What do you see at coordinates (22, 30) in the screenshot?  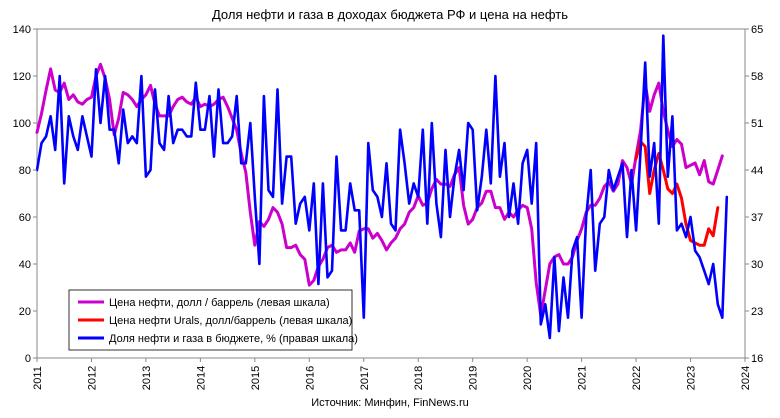 I see `y-left-tick-label: 140` at bounding box center [22, 30].